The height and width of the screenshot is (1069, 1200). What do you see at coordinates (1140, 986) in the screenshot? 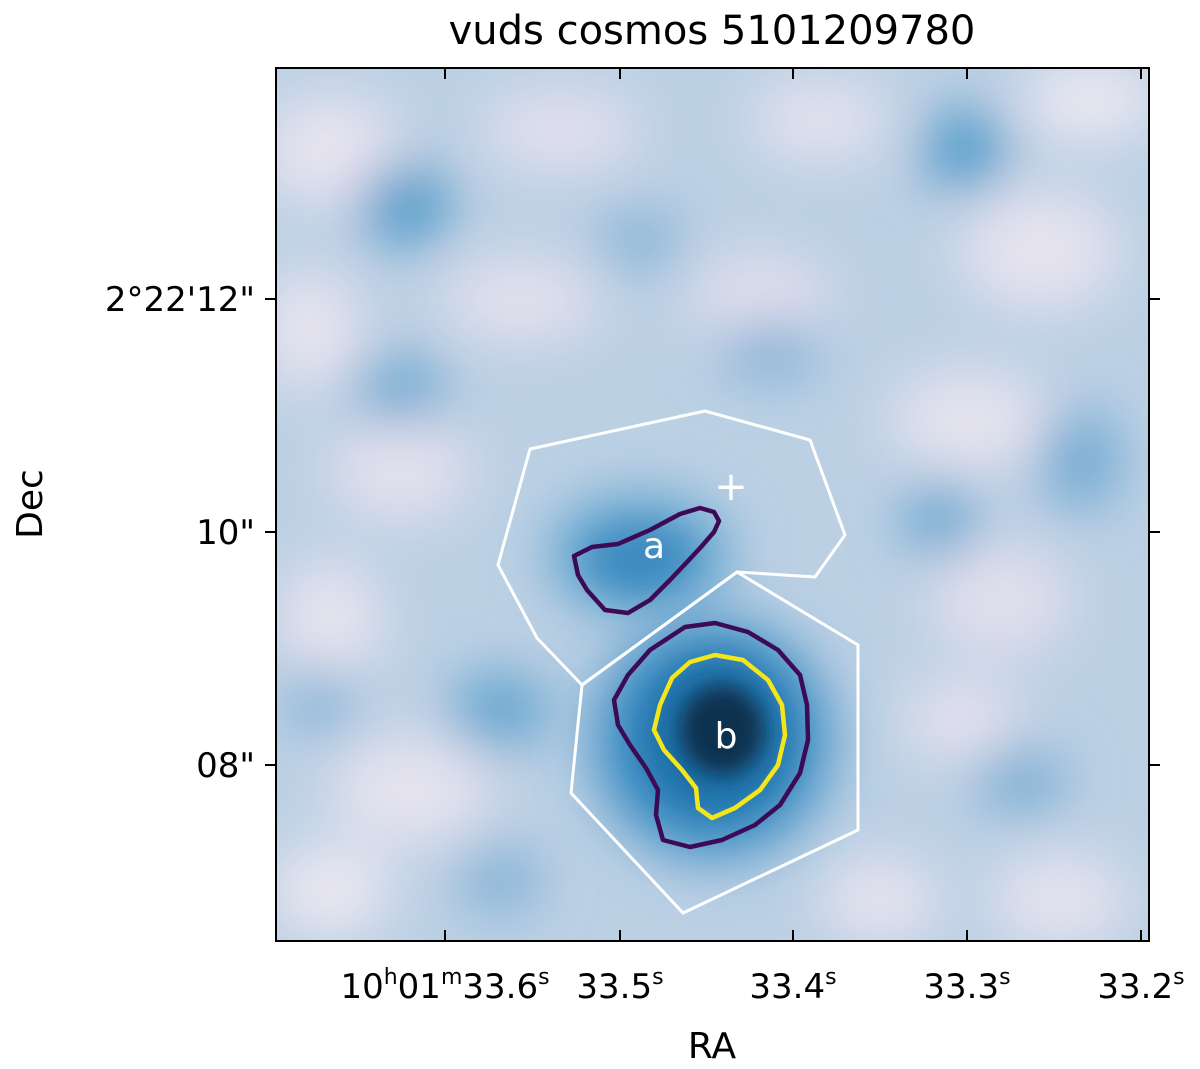
I see `x-tick-label: 33.2s` at bounding box center [1140, 986].